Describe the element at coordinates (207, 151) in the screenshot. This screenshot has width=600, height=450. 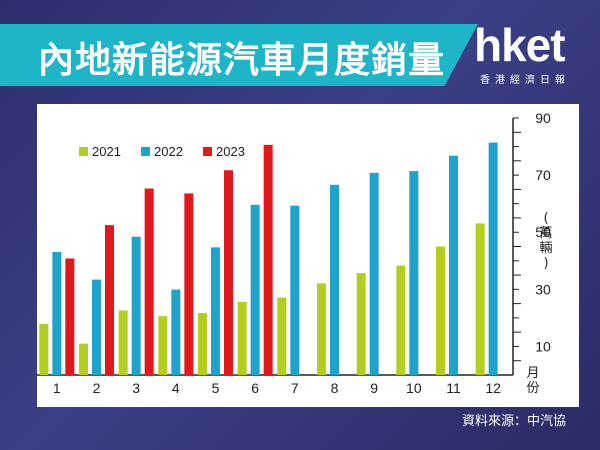
I see `legend-swatch-2023` at that location.